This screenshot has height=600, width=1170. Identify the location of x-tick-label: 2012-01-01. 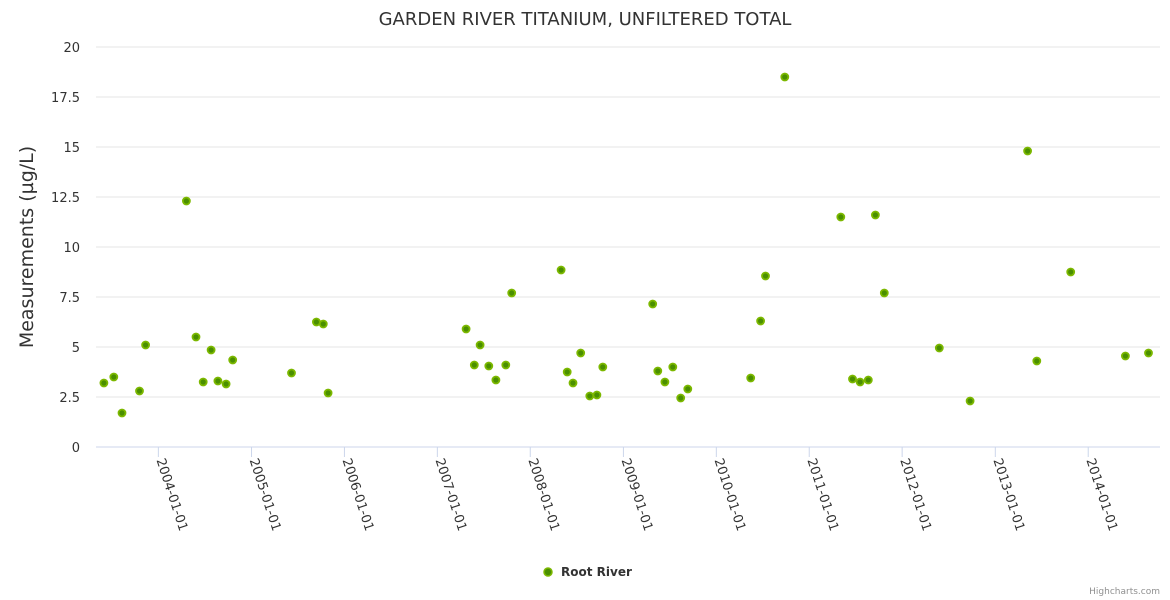
(915, 495).